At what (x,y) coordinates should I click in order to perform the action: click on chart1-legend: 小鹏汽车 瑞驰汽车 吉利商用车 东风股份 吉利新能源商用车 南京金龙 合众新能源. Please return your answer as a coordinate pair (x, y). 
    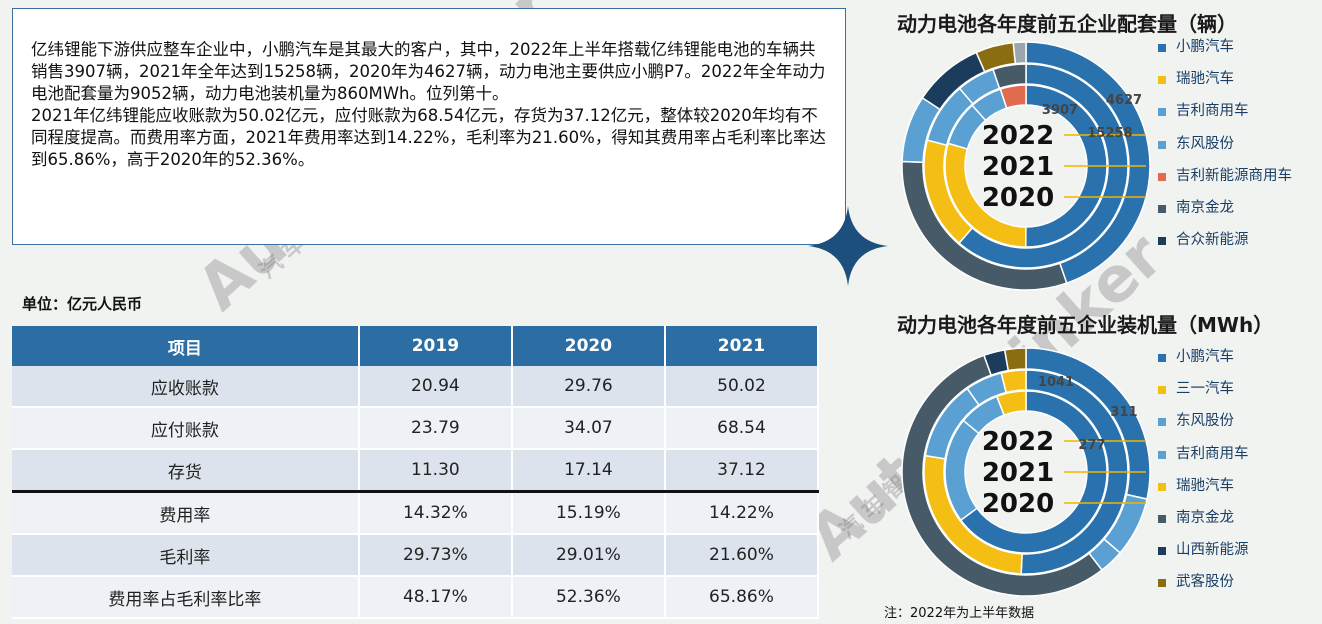
    Looking at the image, I should click on (1228, 150).